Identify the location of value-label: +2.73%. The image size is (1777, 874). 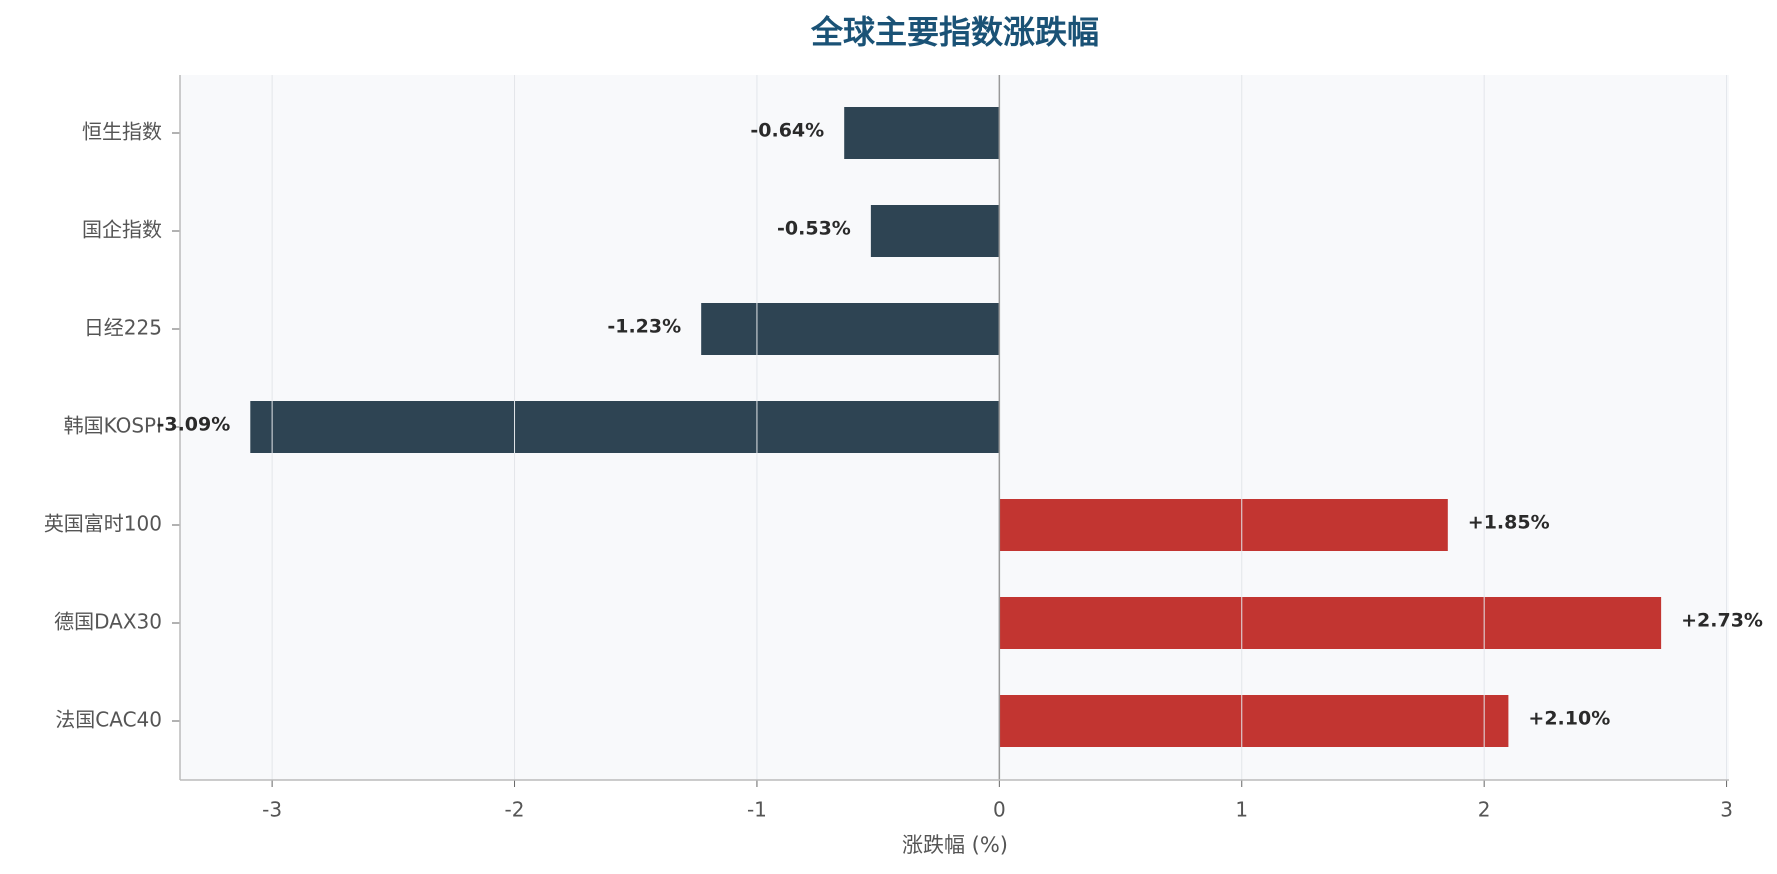
(1722, 621).